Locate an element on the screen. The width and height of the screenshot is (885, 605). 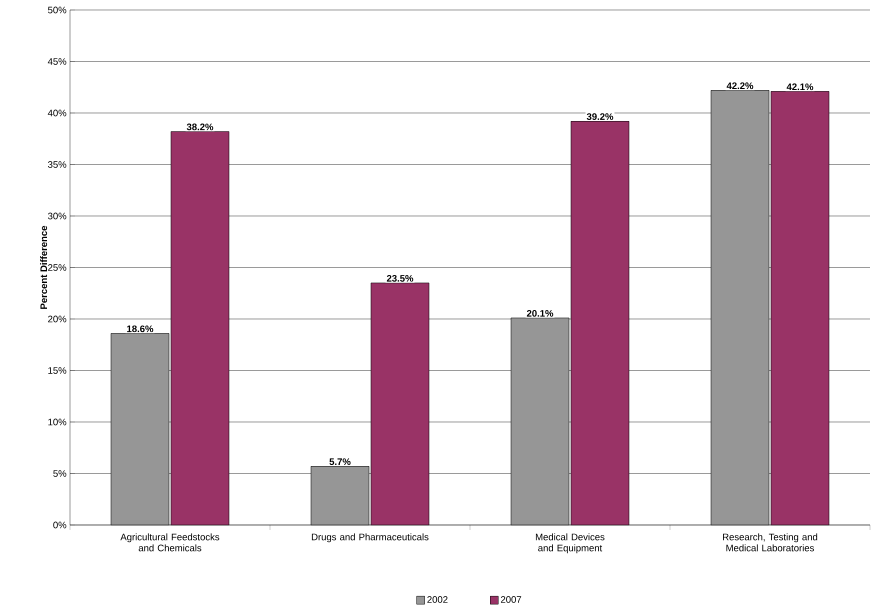
x-tick-label: Research, Testing and Medical Laboratories is located at coordinates (770, 542).